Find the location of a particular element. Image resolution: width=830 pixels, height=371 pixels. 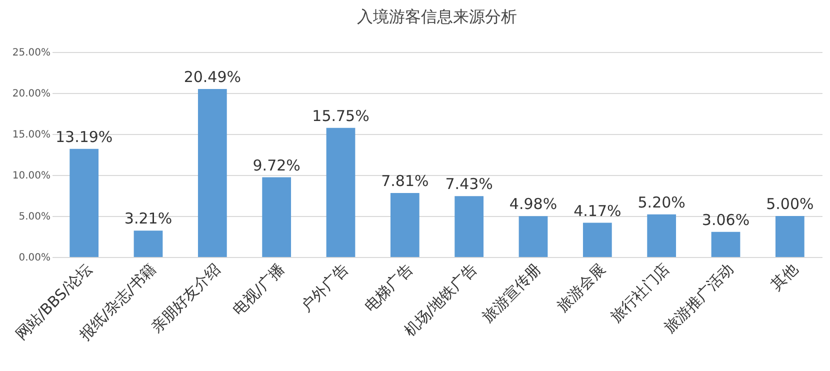

x-tick-label: 旅游宣传册 is located at coordinates (511, 293).